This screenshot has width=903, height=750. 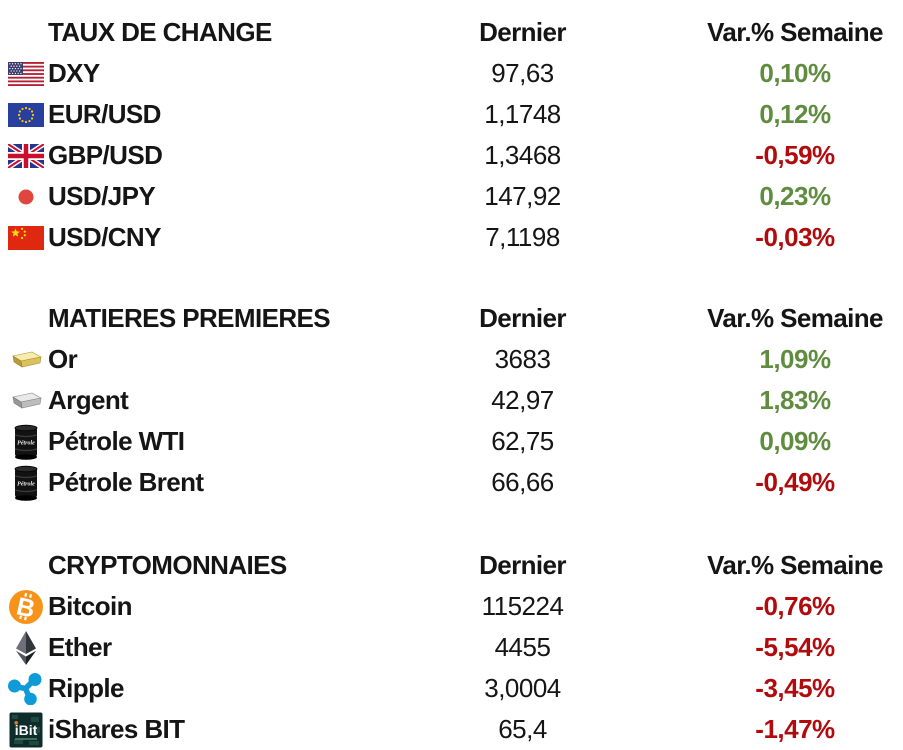 I want to click on var-value: 0,23%, so click(x=795, y=196).